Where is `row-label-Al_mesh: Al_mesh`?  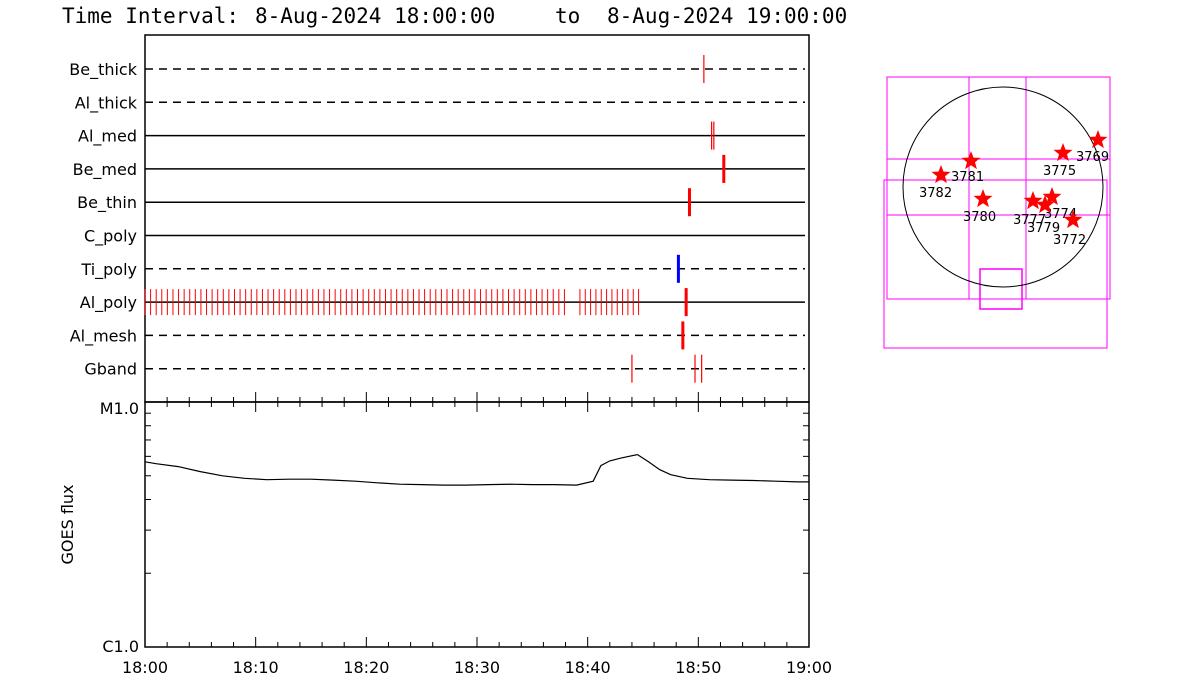
row-label-Al_mesh: Al_mesh is located at coordinates (103, 336).